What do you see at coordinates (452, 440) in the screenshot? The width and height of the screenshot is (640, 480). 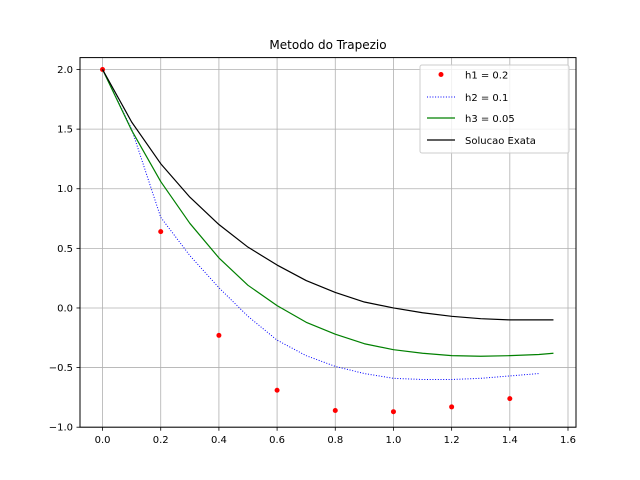 I see `x-tick-label: 1.2` at bounding box center [452, 440].